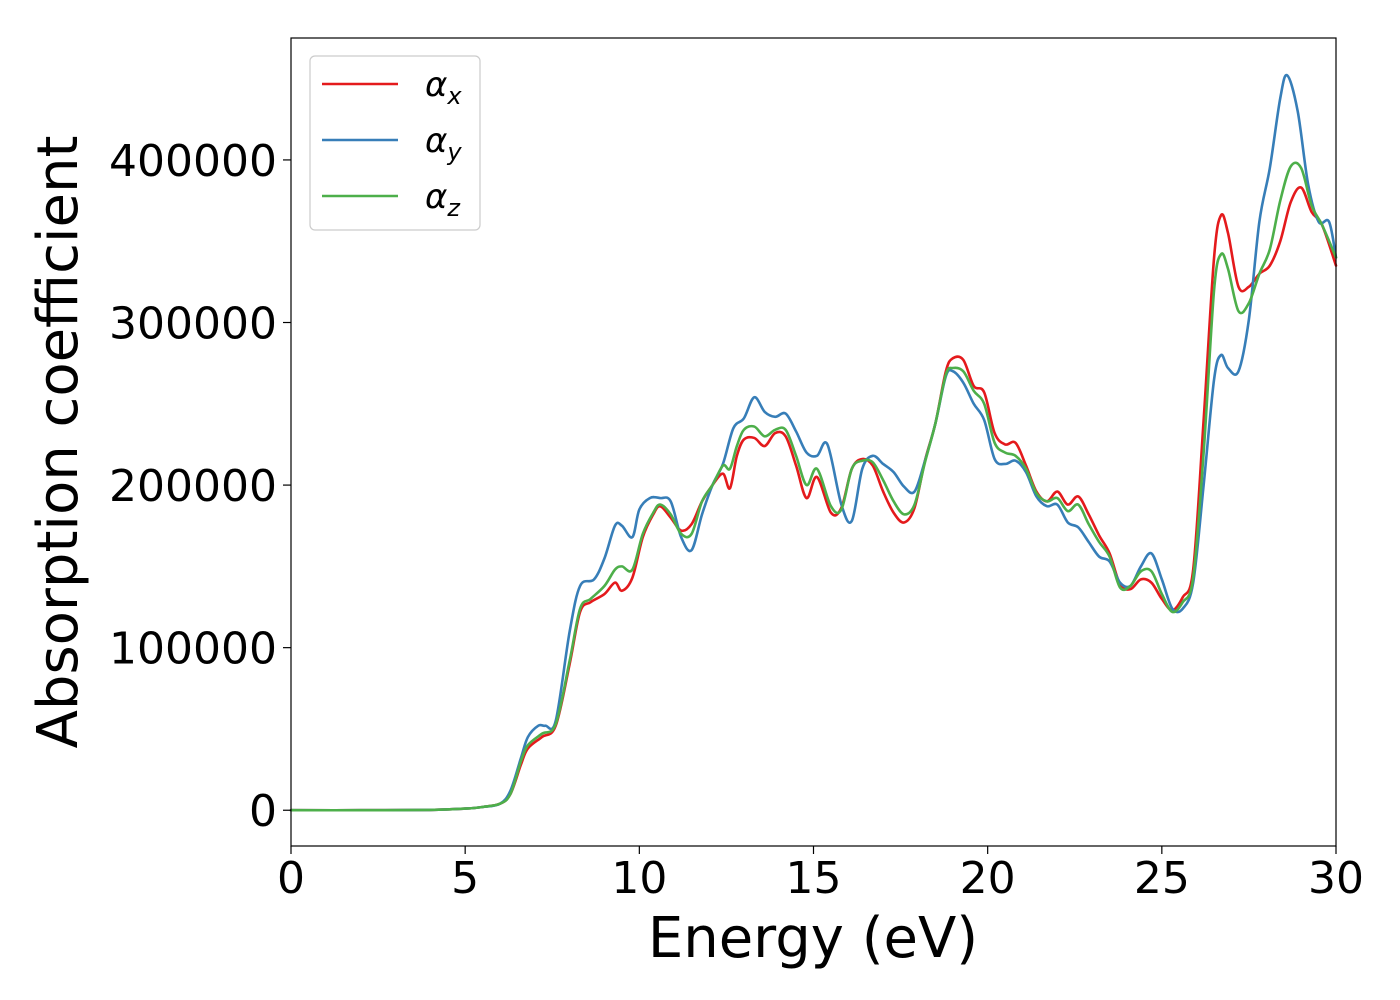 This screenshot has height=1000, width=1400. Describe the element at coordinates (193, 486) in the screenshot. I see `y-tick-label: 200000` at that location.